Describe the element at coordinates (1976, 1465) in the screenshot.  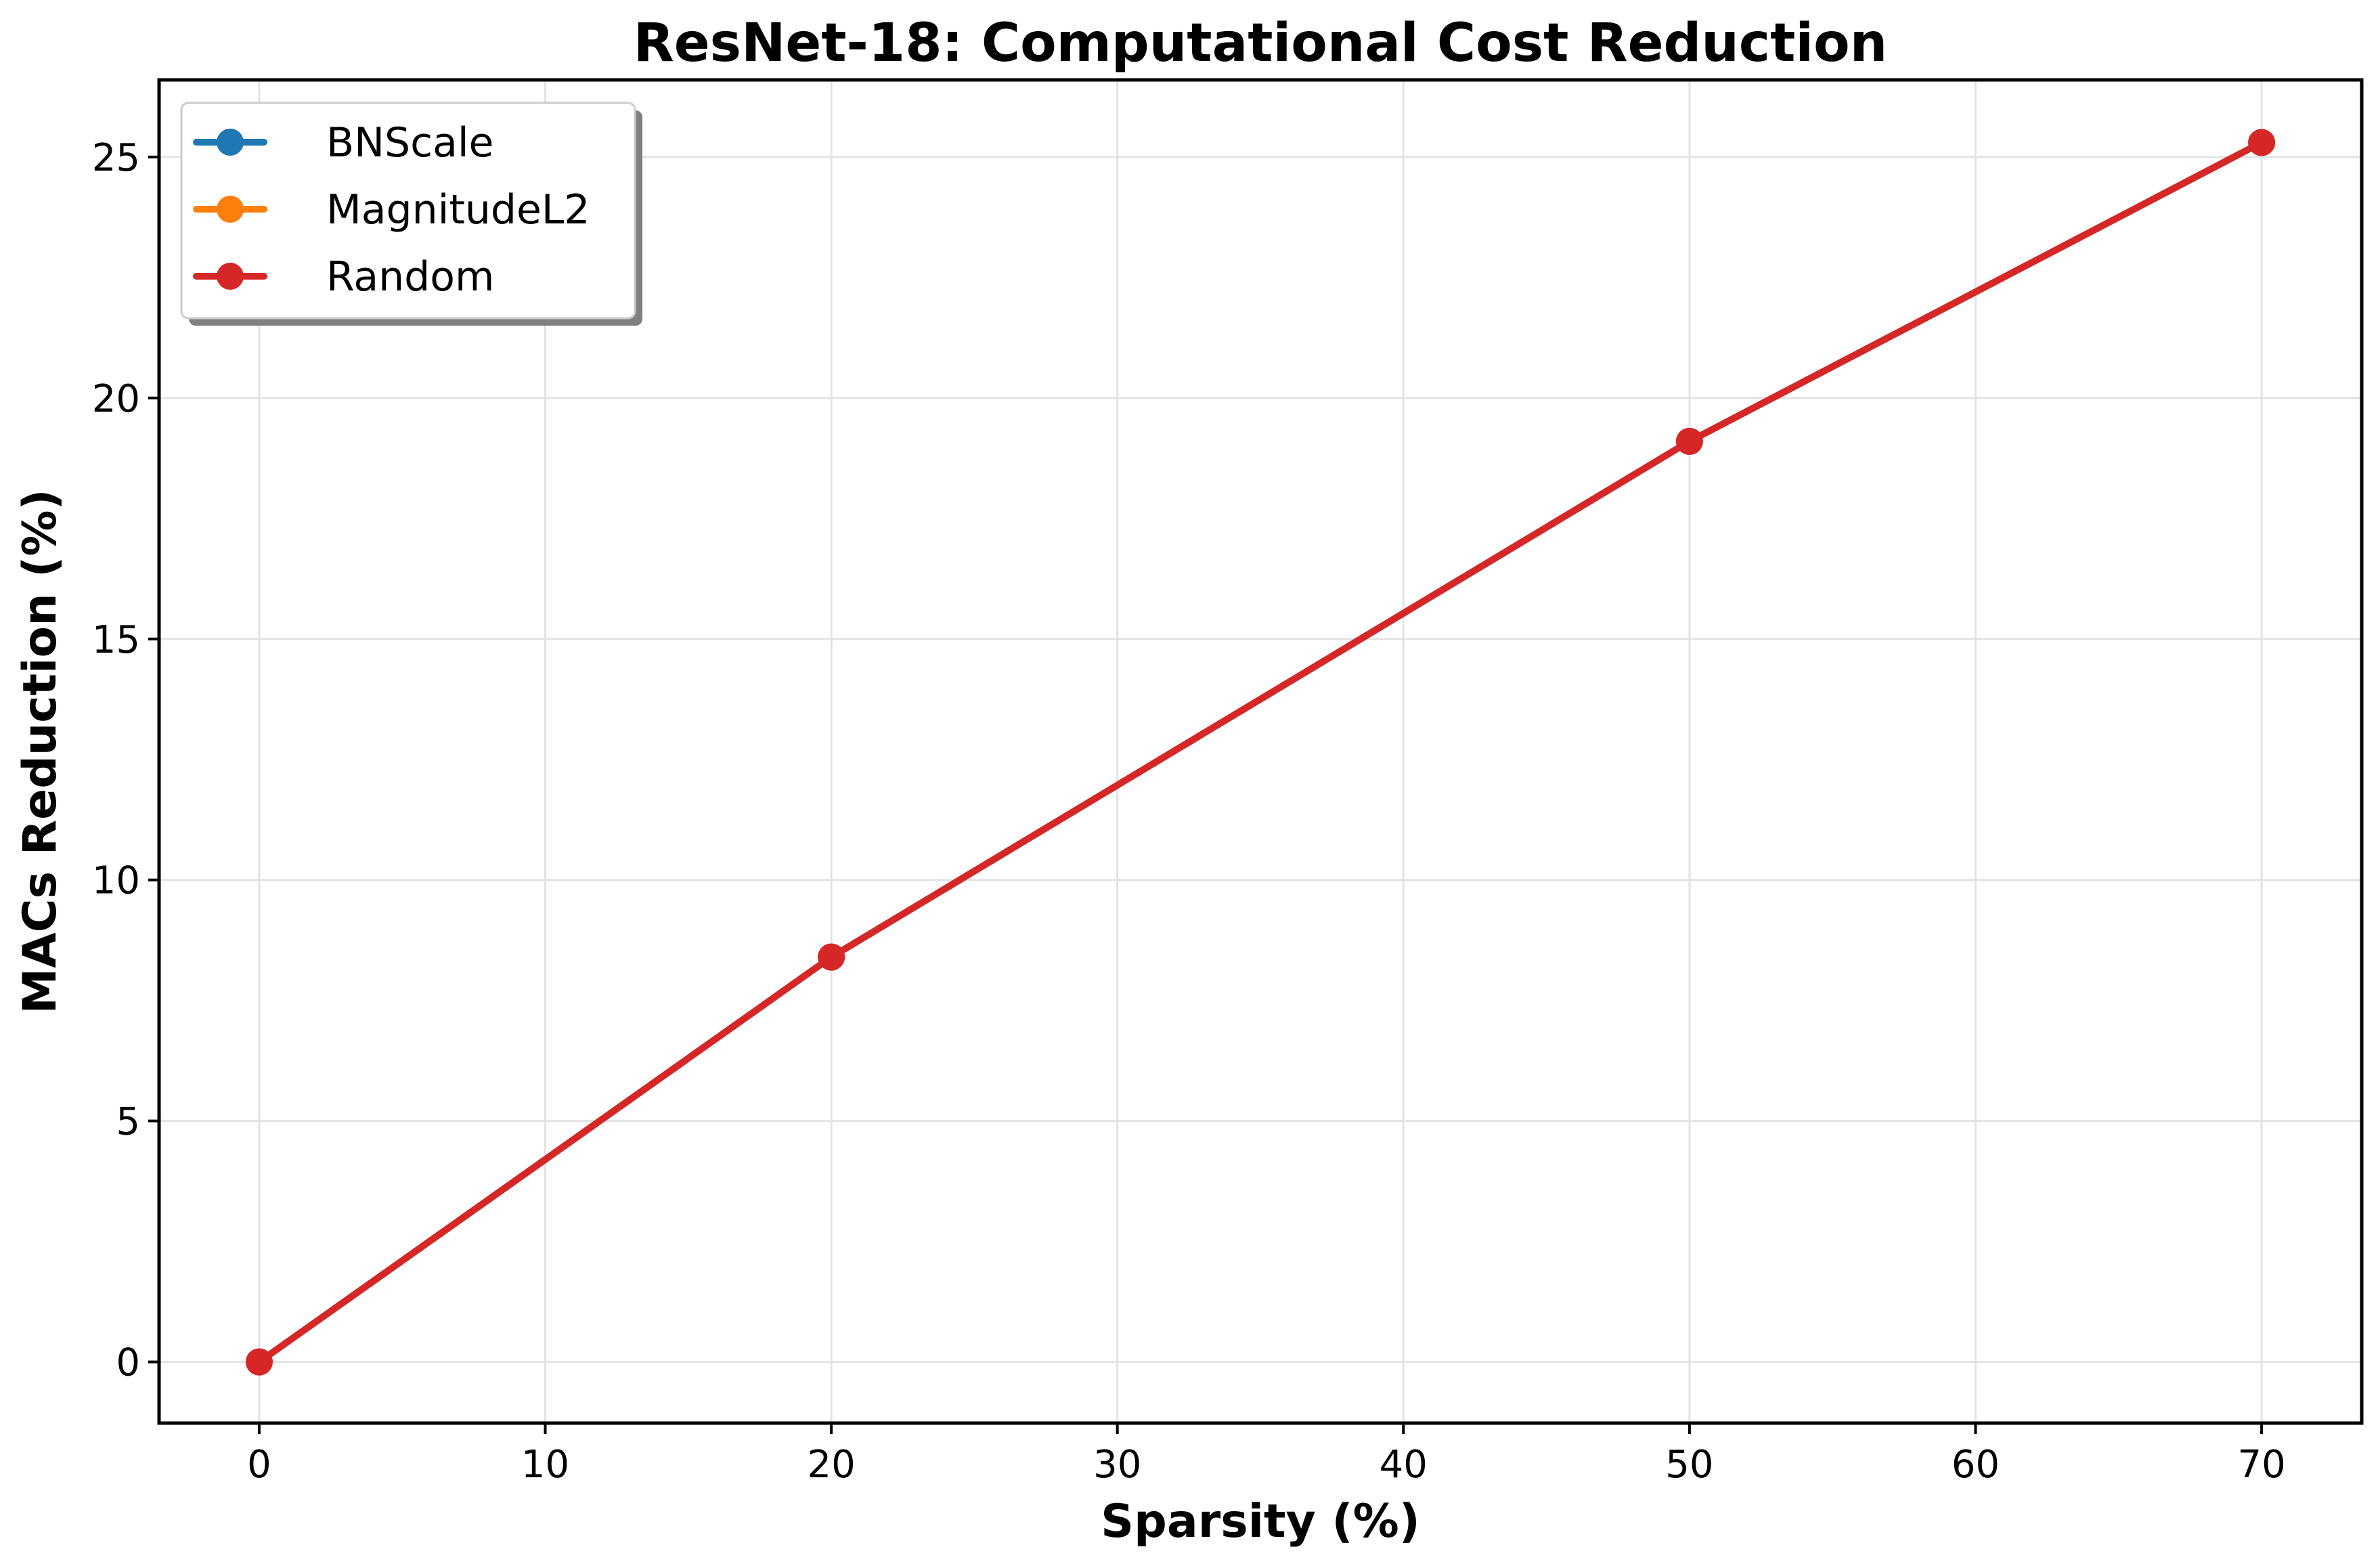
I see `x-tick-label: 60` at that location.